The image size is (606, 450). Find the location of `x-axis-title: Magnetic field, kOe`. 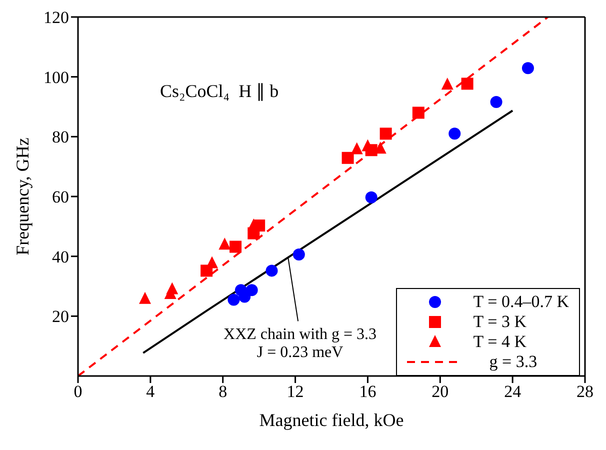

x-axis-title: Magnetic field, kOe is located at coordinates (331, 420).